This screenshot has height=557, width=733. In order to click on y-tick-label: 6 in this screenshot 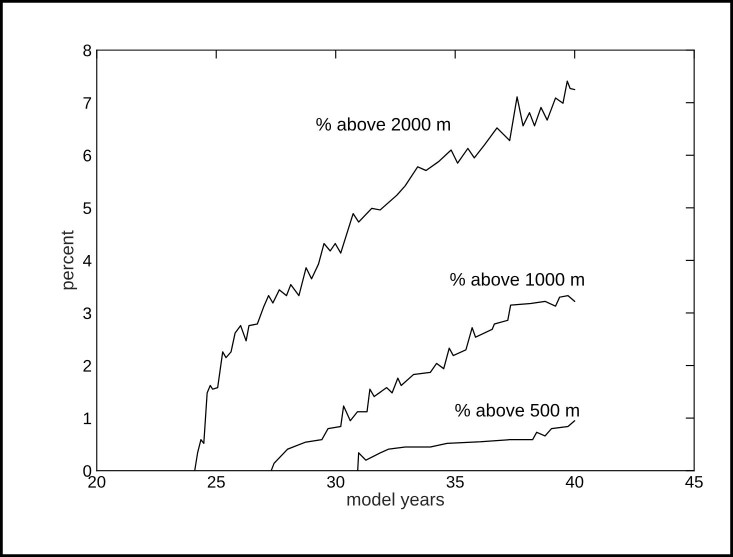, I will do `click(87, 156)`.